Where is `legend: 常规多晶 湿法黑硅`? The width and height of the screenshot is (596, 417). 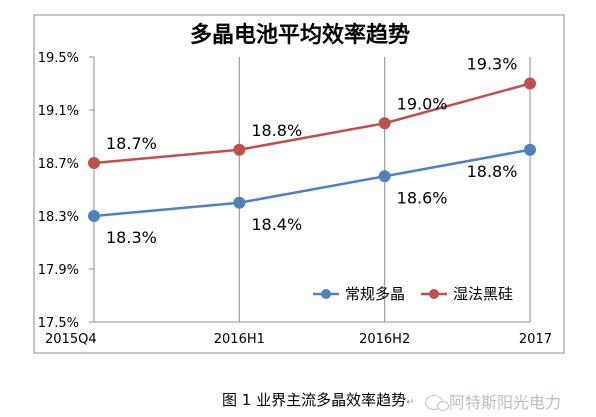
legend: 常规多晶 湿法黑硅 is located at coordinates (413, 294).